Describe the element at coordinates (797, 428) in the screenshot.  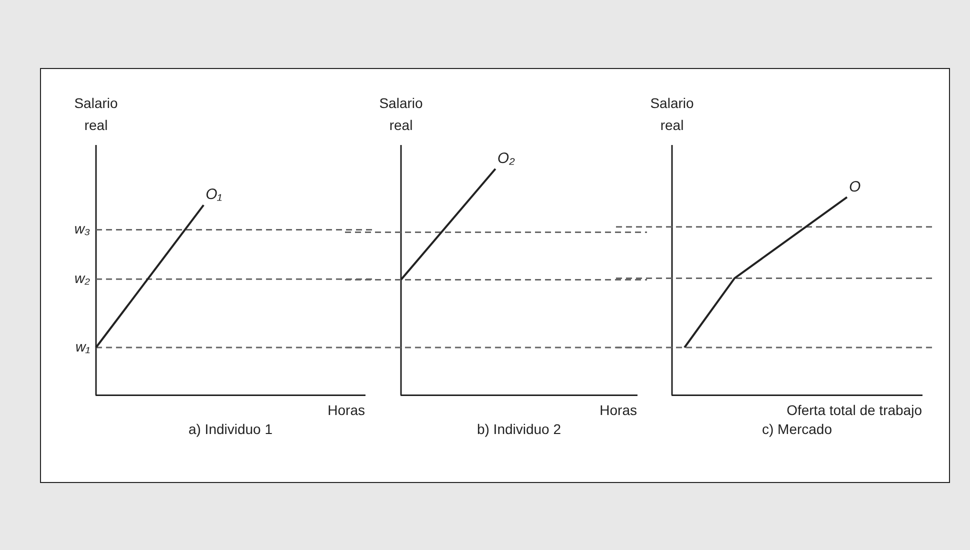
I see `text: c) Mercado` at that location.